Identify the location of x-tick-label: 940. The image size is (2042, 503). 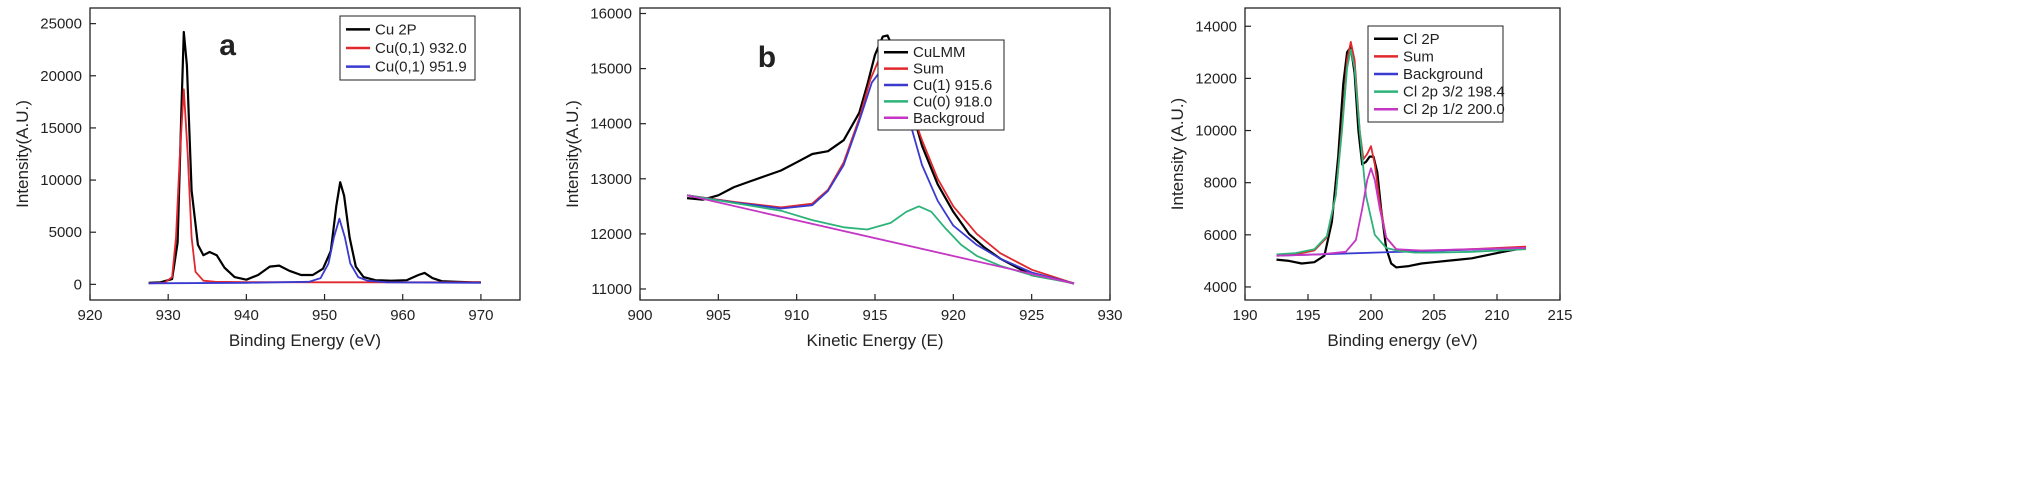
(246, 315).